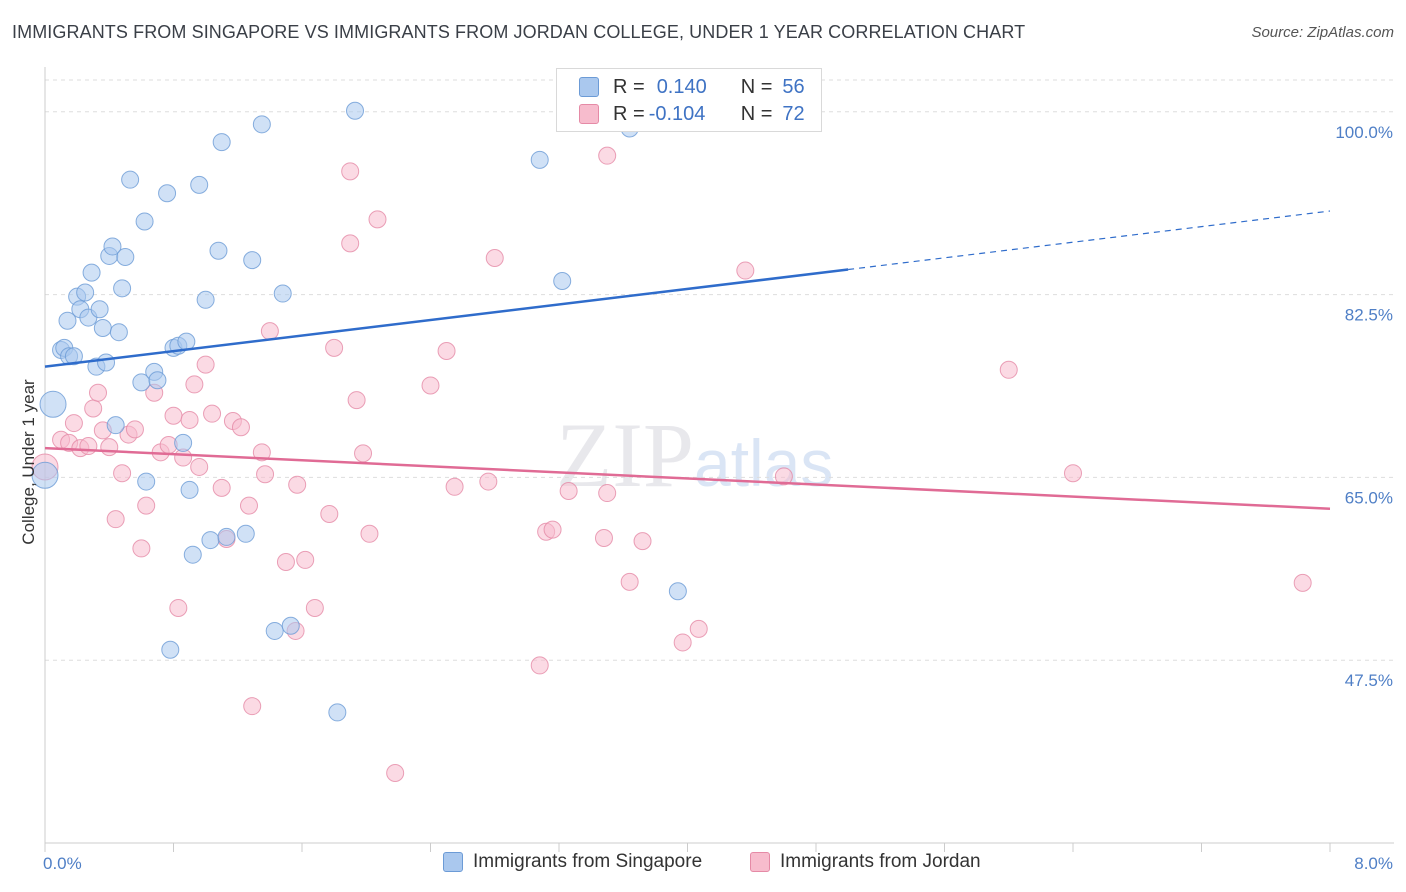 This screenshot has width=1406, height=892. What do you see at coordinates (629, 86) in the screenshot?
I see `legend-r-label-singapore: R =` at bounding box center [629, 86].